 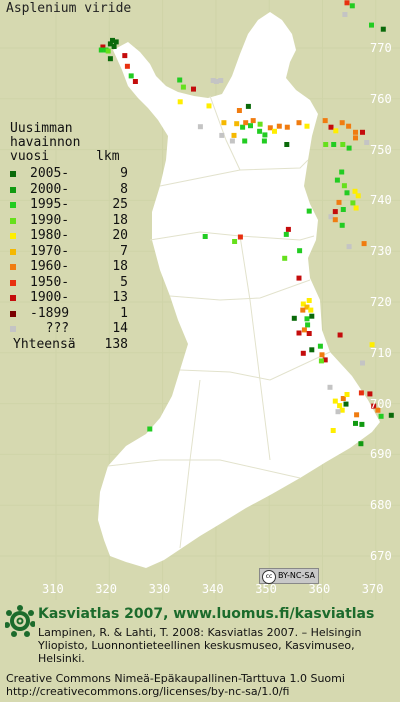 What do you see at coordinates (381, 149) in the screenshot?
I see `northing-tick-label: 750` at bounding box center [381, 149].